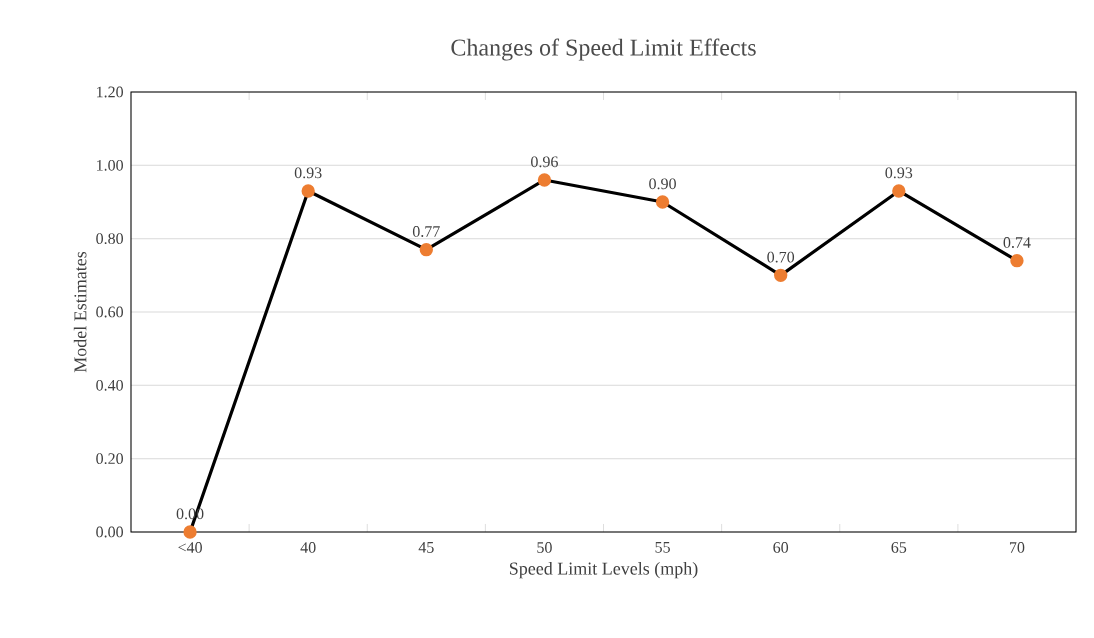 The image size is (1094, 638). Describe the element at coordinates (781, 257) in the screenshot. I see `data-label: 0.70` at that location.